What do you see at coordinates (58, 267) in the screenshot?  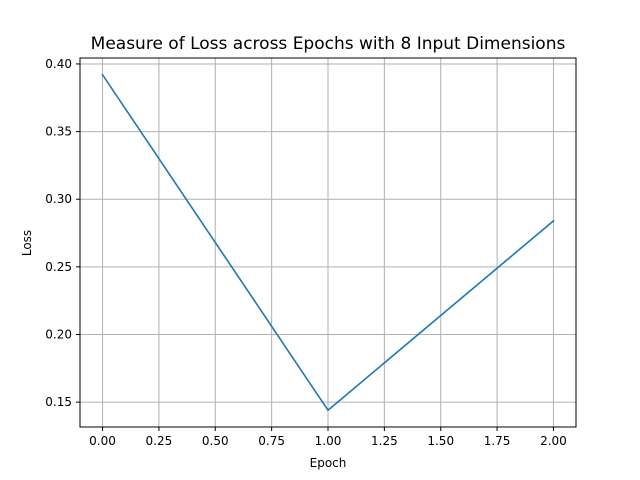 I see `y-tick-label: 0.25` at bounding box center [58, 267].